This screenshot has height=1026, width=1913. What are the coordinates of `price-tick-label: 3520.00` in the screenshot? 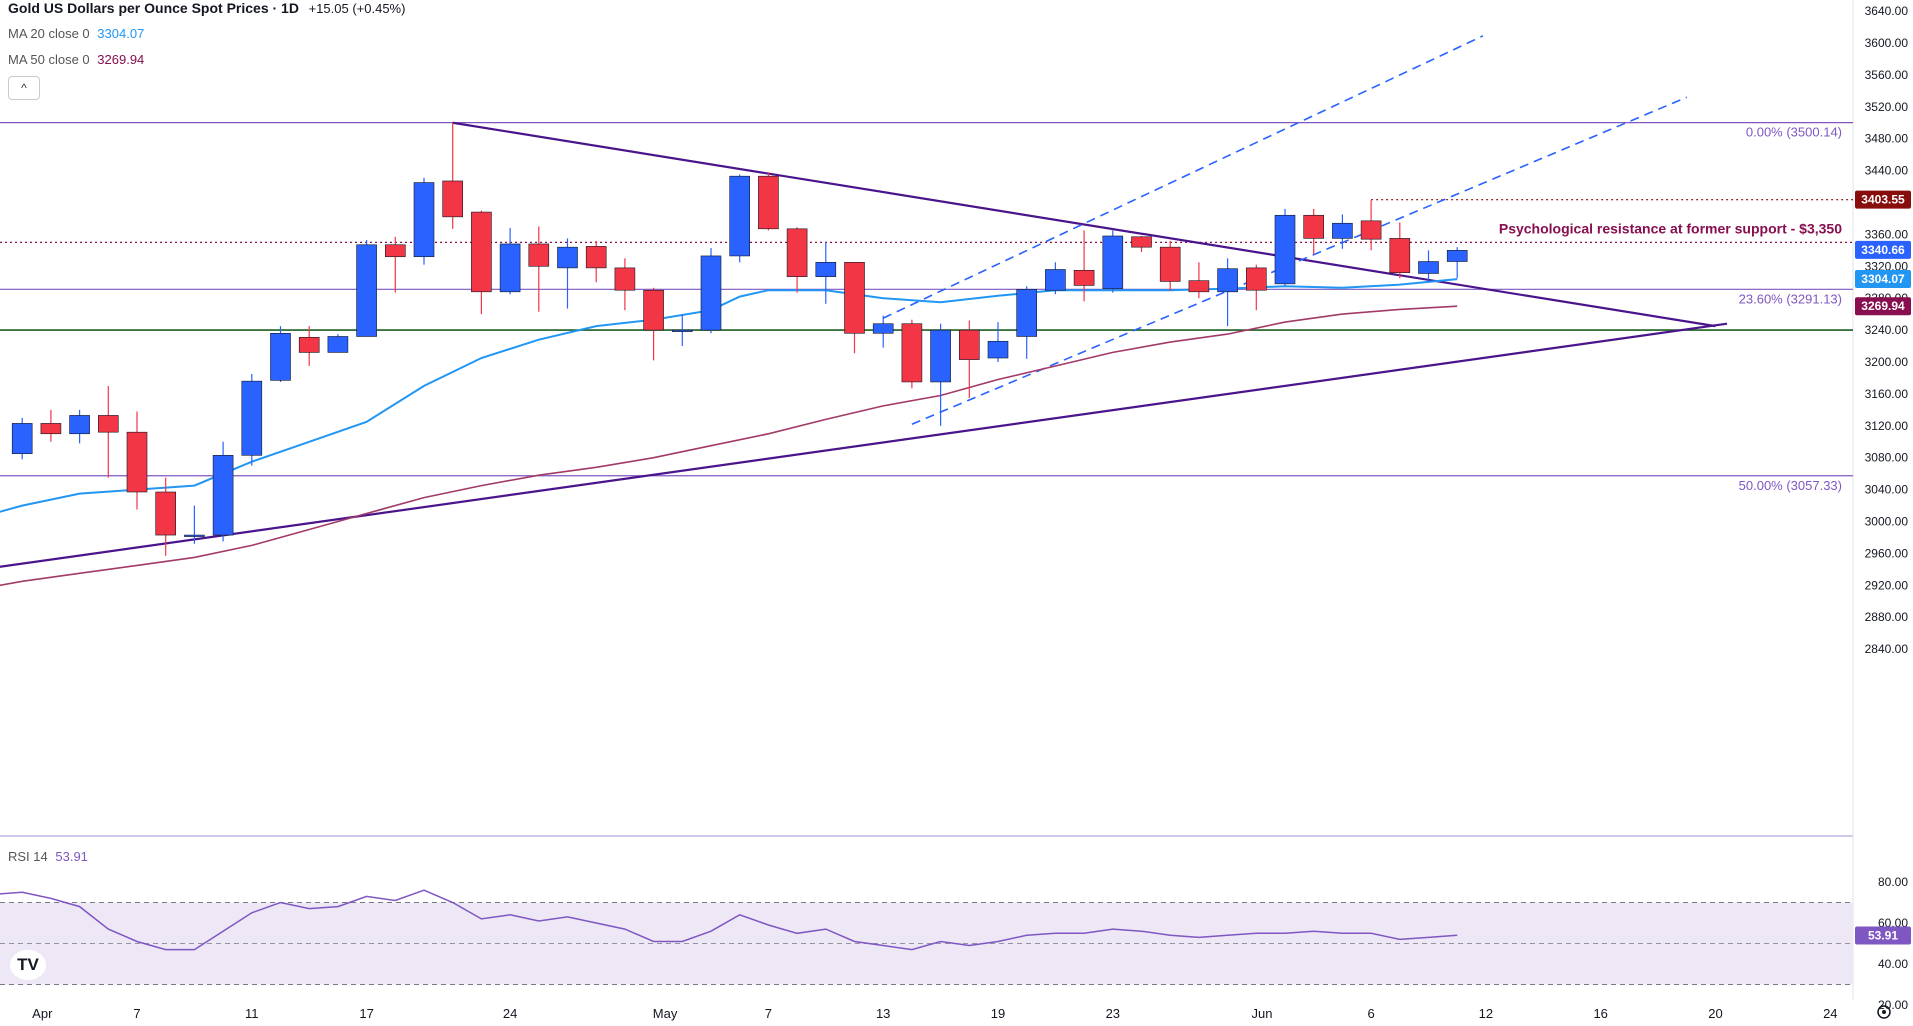 It's located at (1887, 107).